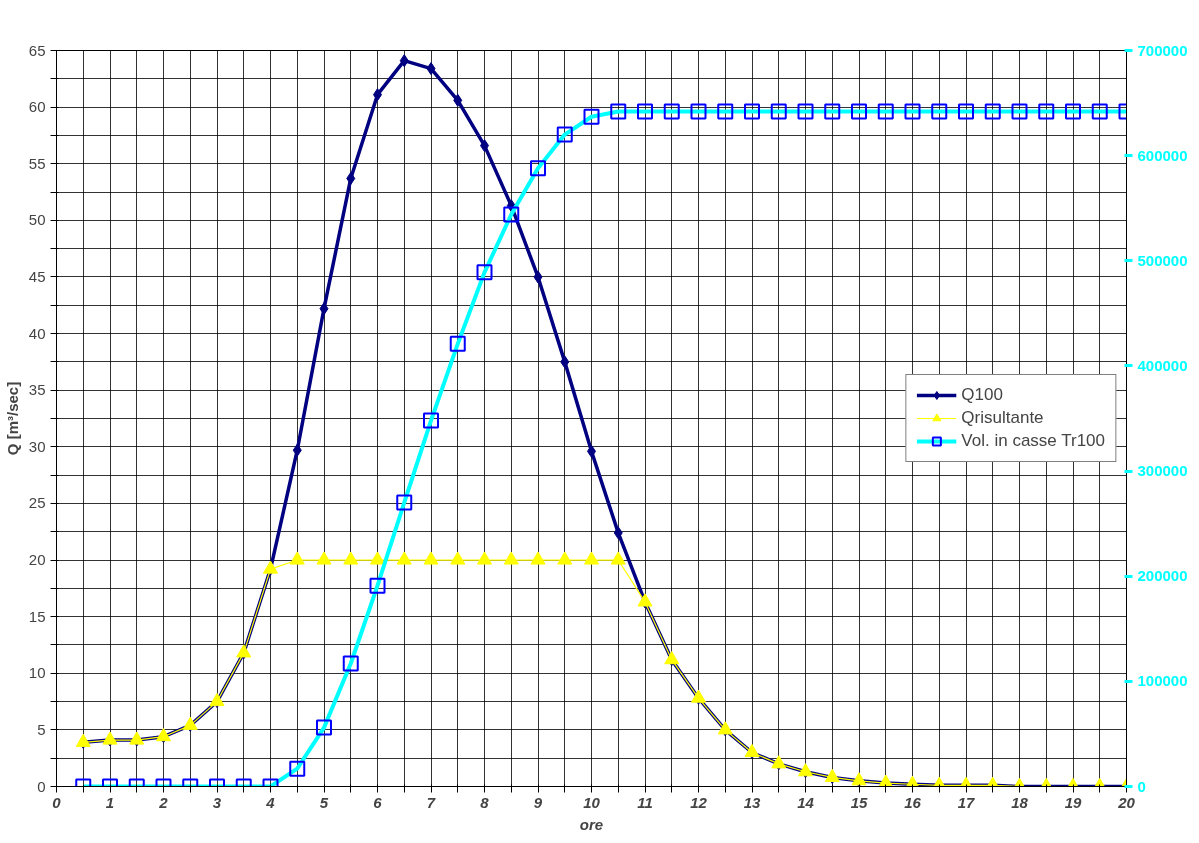 This screenshot has width=1199, height=843. Describe the element at coordinates (41, 729) in the screenshot. I see `y-tick-label: 5` at that location.